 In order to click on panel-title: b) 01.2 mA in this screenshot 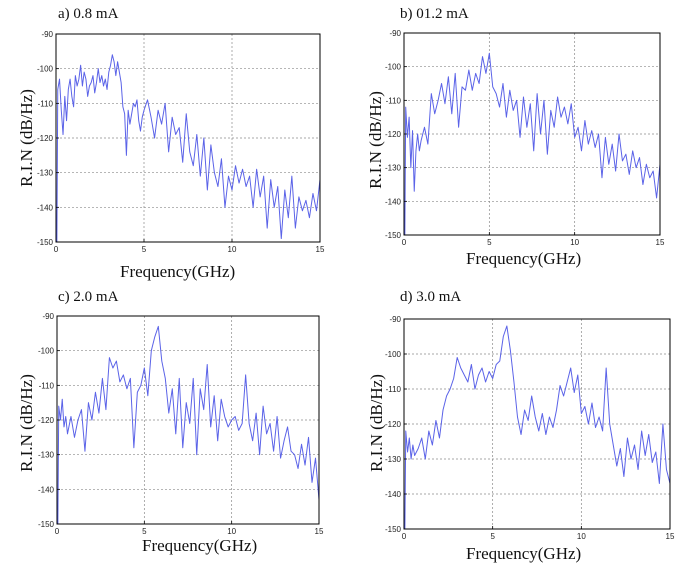, I will do `click(434, 14)`.